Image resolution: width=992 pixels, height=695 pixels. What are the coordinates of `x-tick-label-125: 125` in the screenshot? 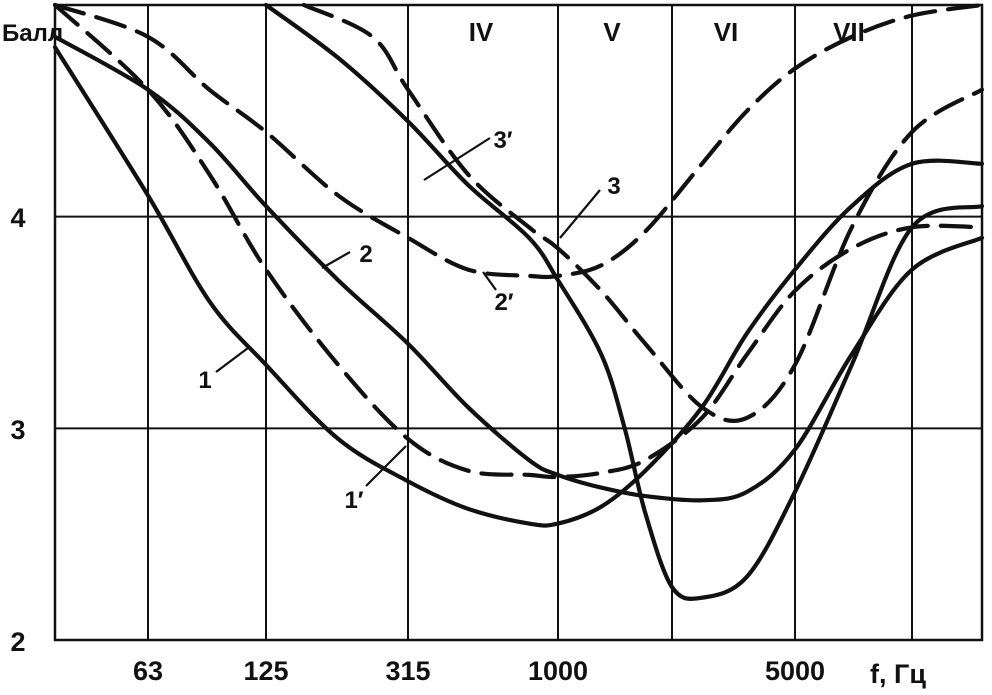 It's located at (265, 671).